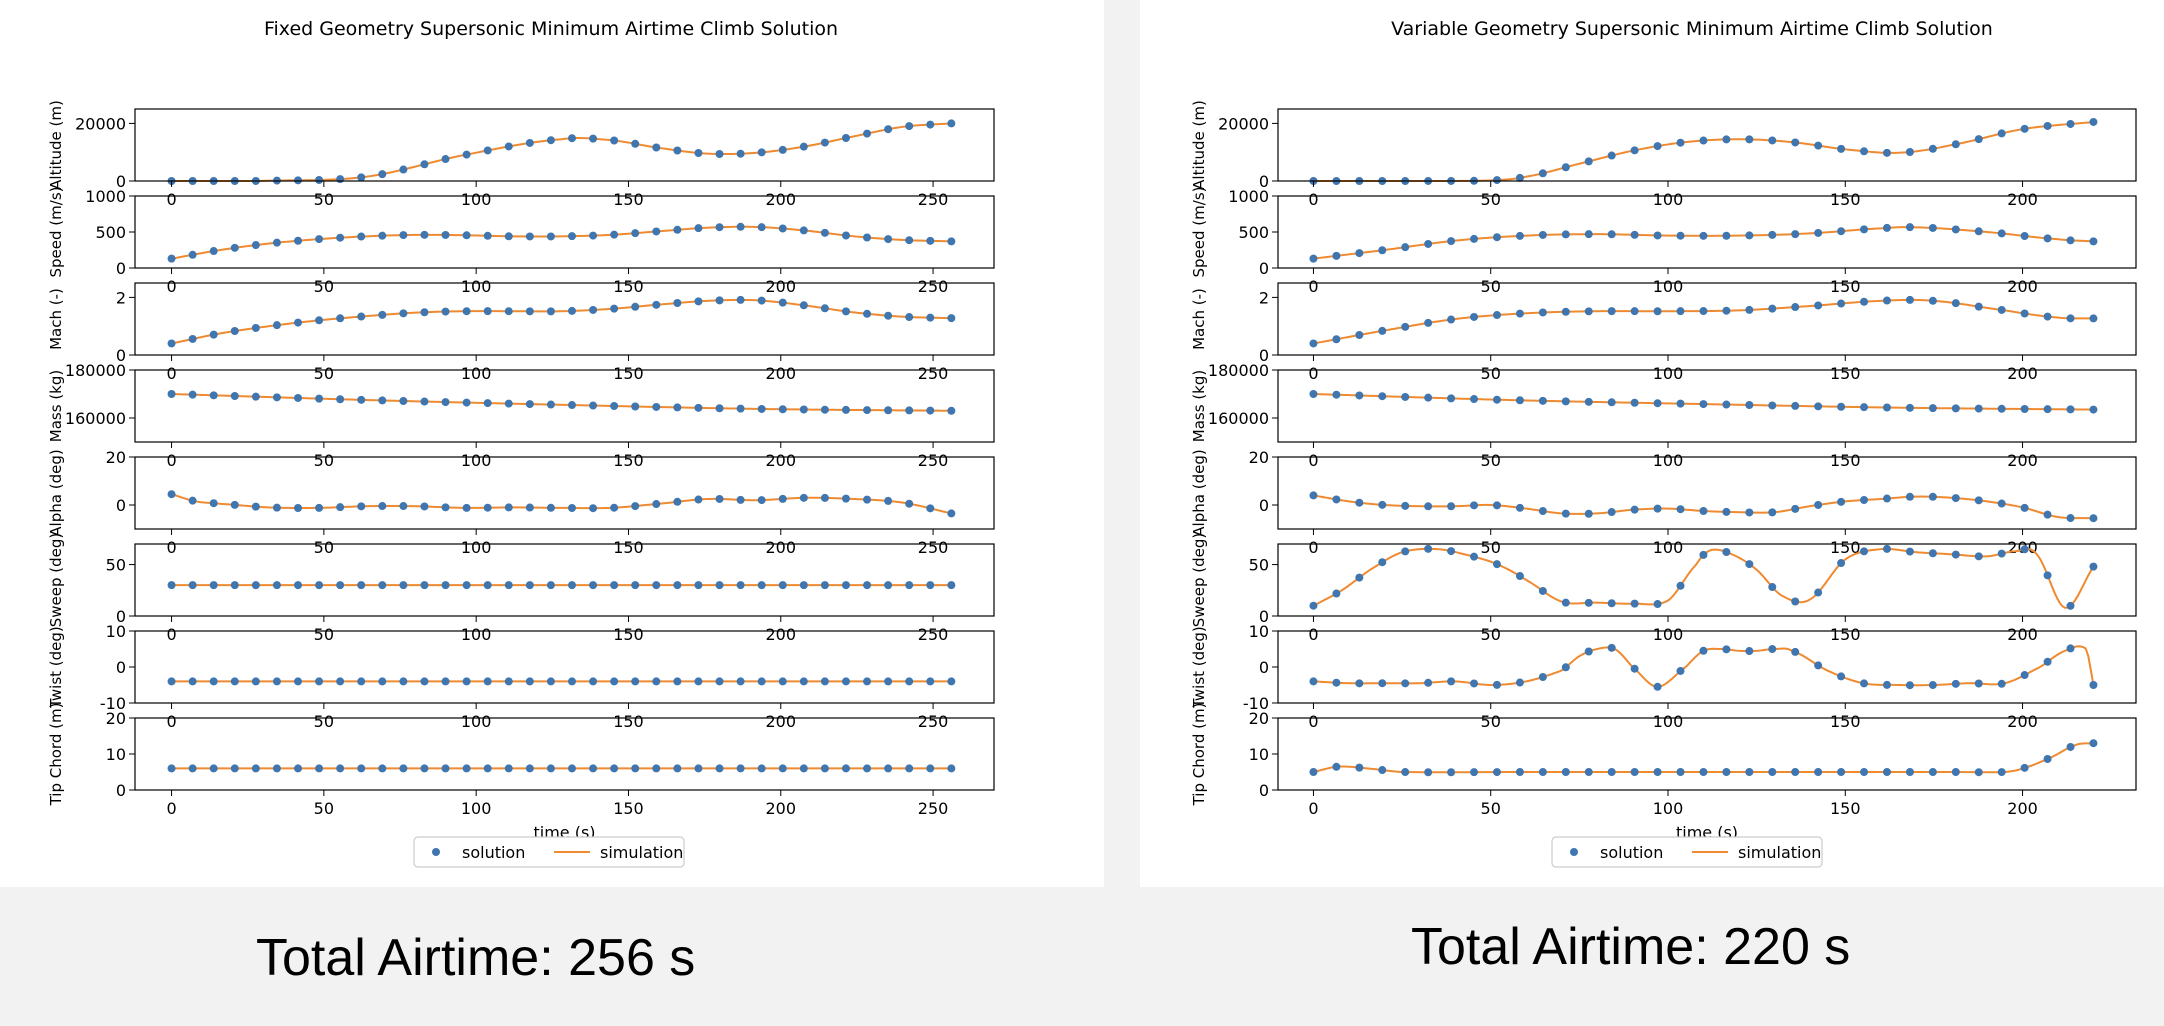  I want to click on x-tick-label: 50, so click(1491, 547).